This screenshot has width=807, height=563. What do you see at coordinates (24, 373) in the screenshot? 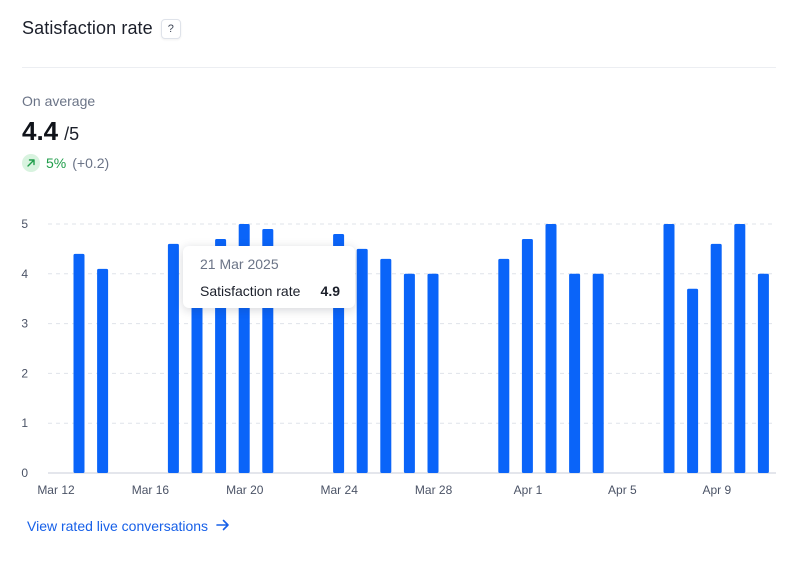
I see `y-tick-label: 2` at bounding box center [24, 373].